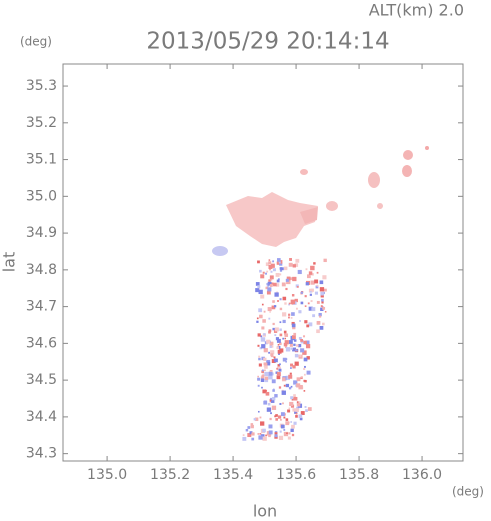  What do you see at coordinates (265, 511) in the screenshot?
I see `x-label: lon` at bounding box center [265, 511].